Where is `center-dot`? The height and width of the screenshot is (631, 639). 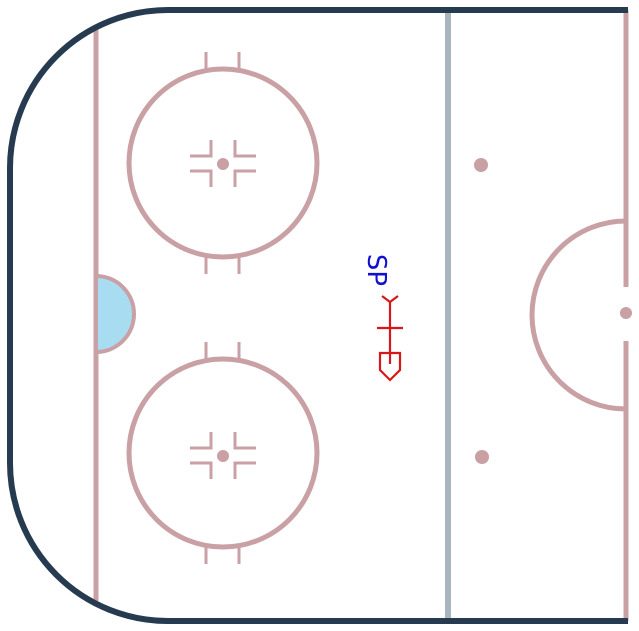 center-dot is located at coordinates (626, 313).